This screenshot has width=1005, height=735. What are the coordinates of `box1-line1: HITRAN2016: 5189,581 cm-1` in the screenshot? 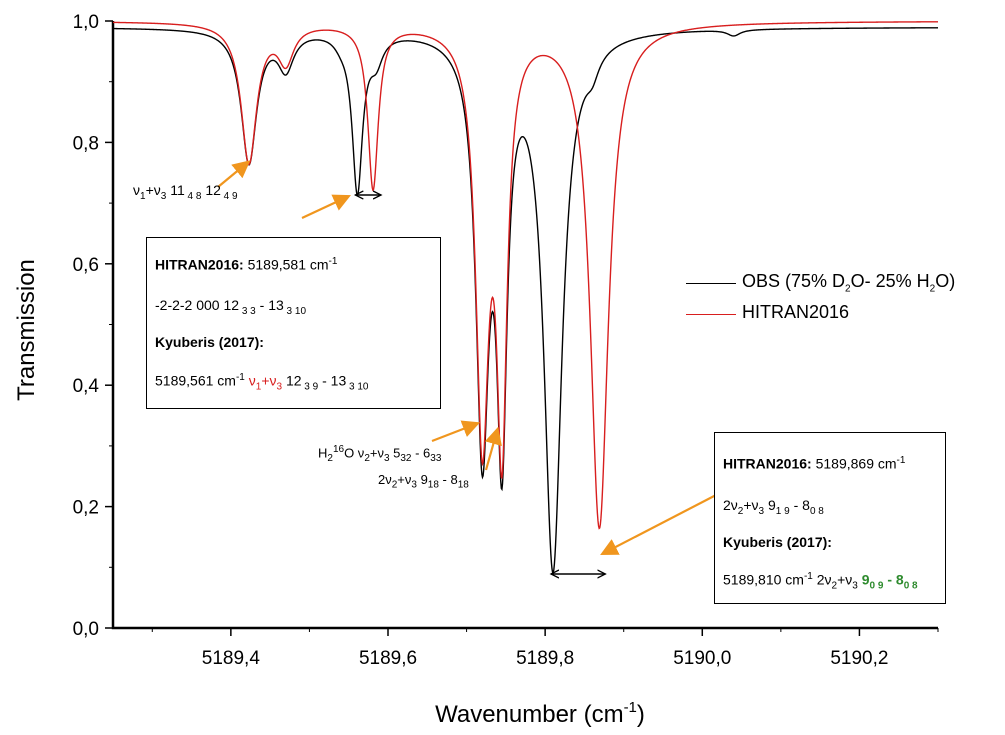 It's located at (246, 264).